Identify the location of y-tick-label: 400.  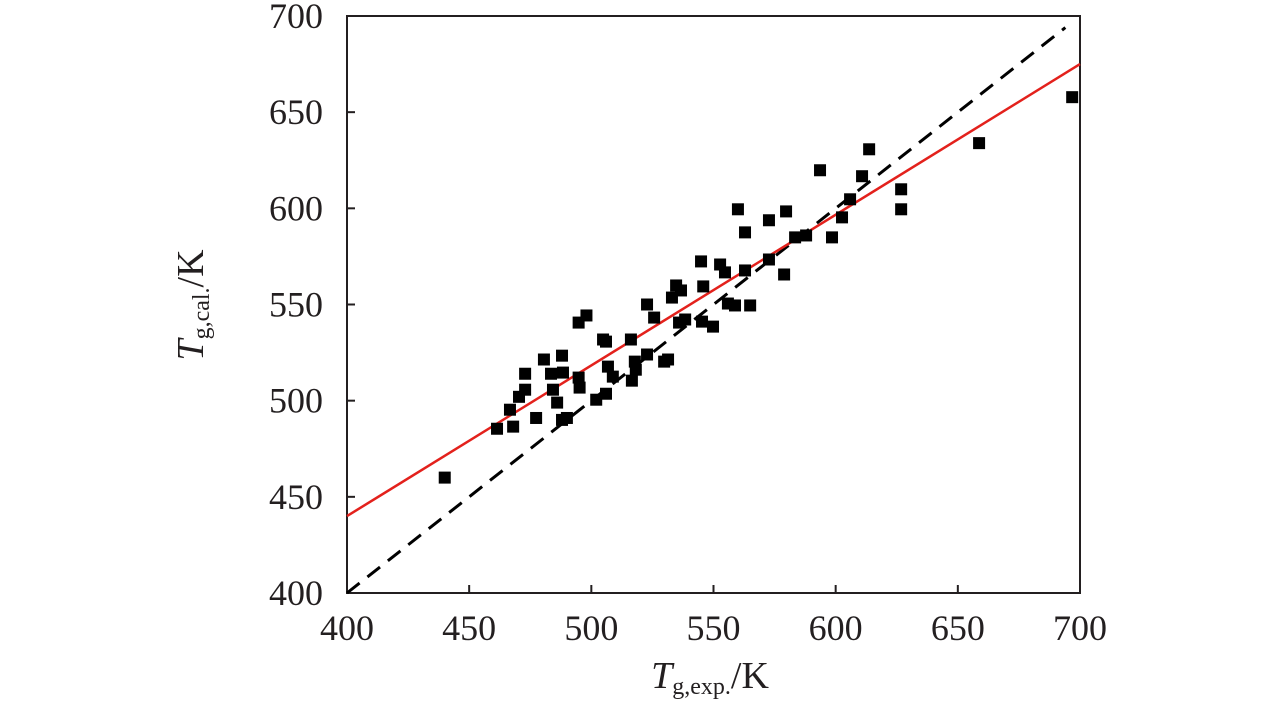
(296, 593).